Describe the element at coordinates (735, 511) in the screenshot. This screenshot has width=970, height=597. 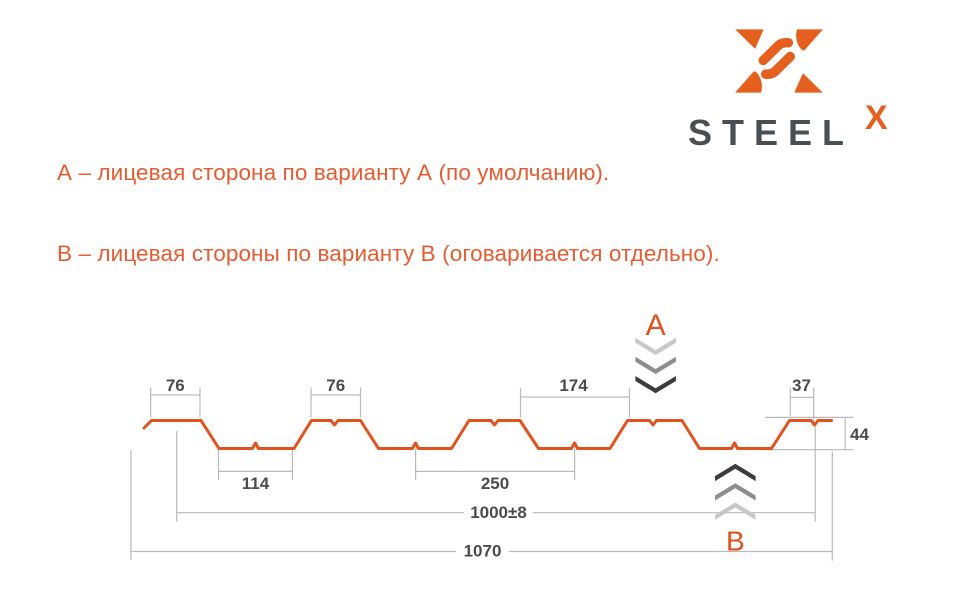
I see `chevron-b-light` at that location.